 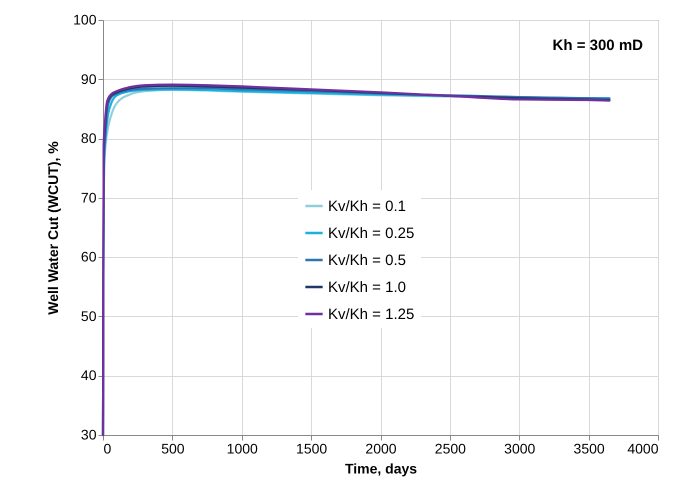 I want to click on x-tick-label: 2000, so click(x=381, y=448).